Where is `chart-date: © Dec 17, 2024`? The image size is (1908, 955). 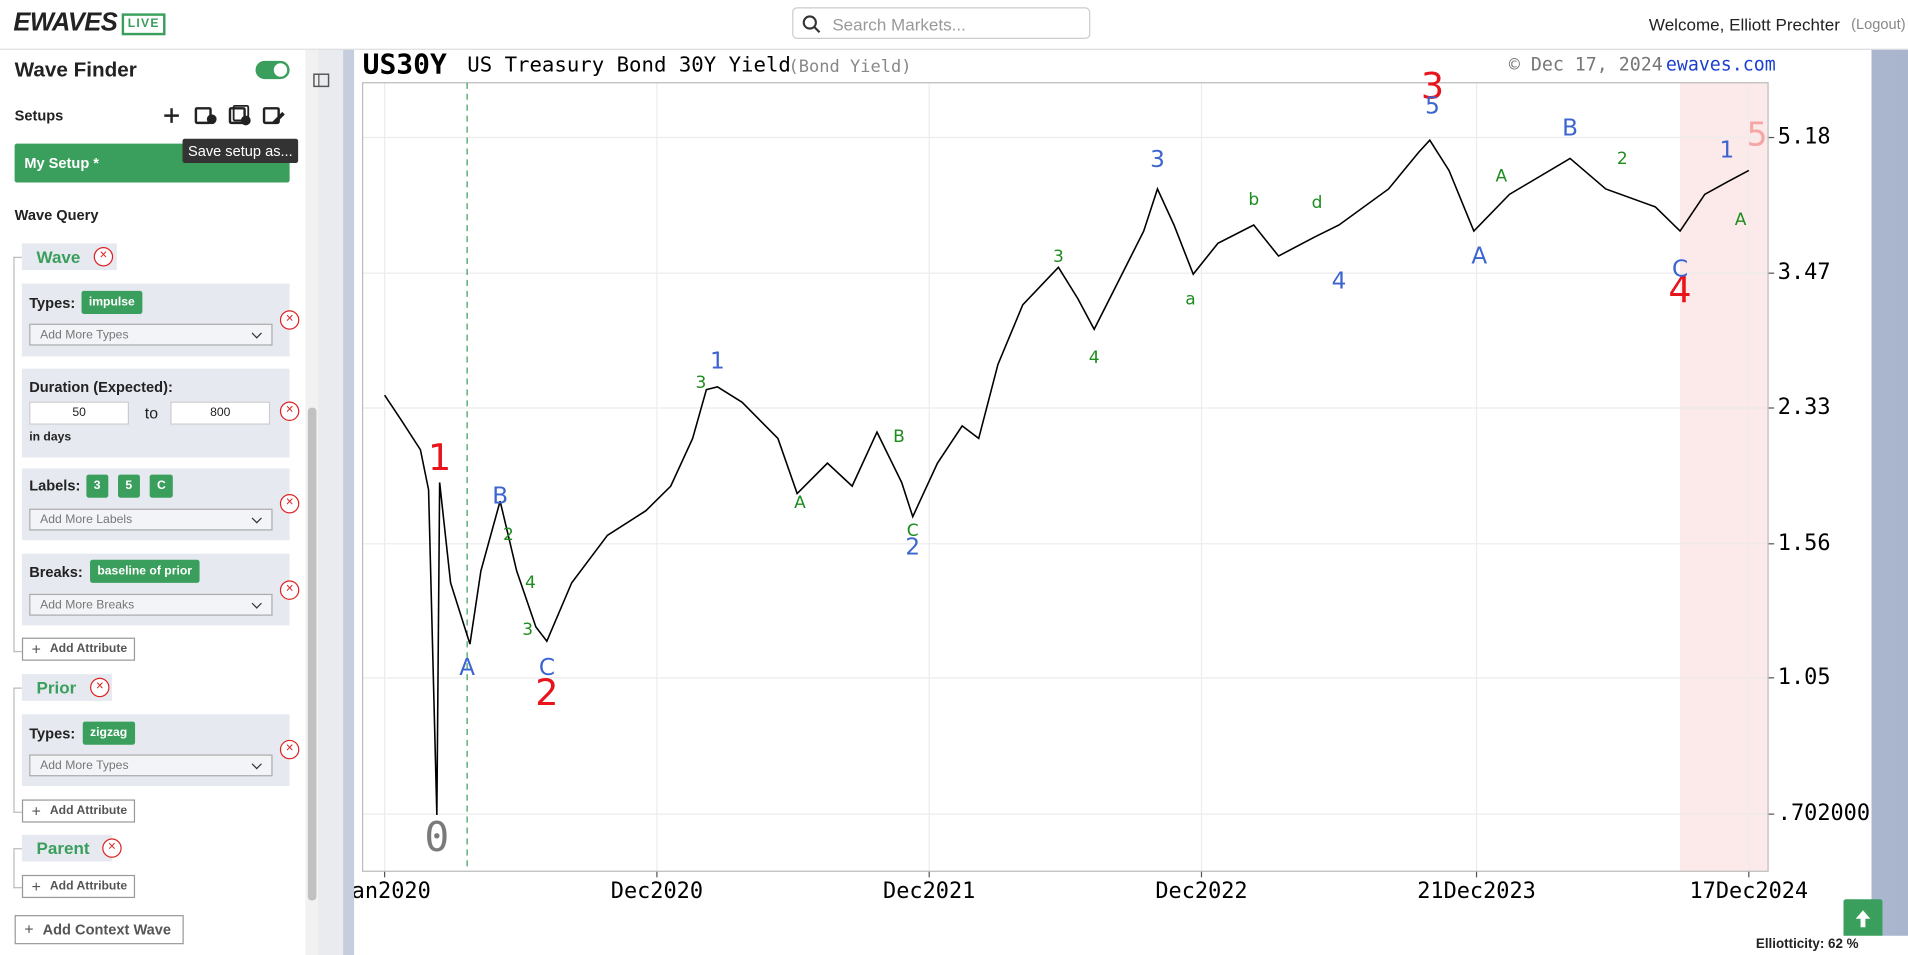 chart-date: © Dec 17, 2024 is located at coordinates (1586, 65).